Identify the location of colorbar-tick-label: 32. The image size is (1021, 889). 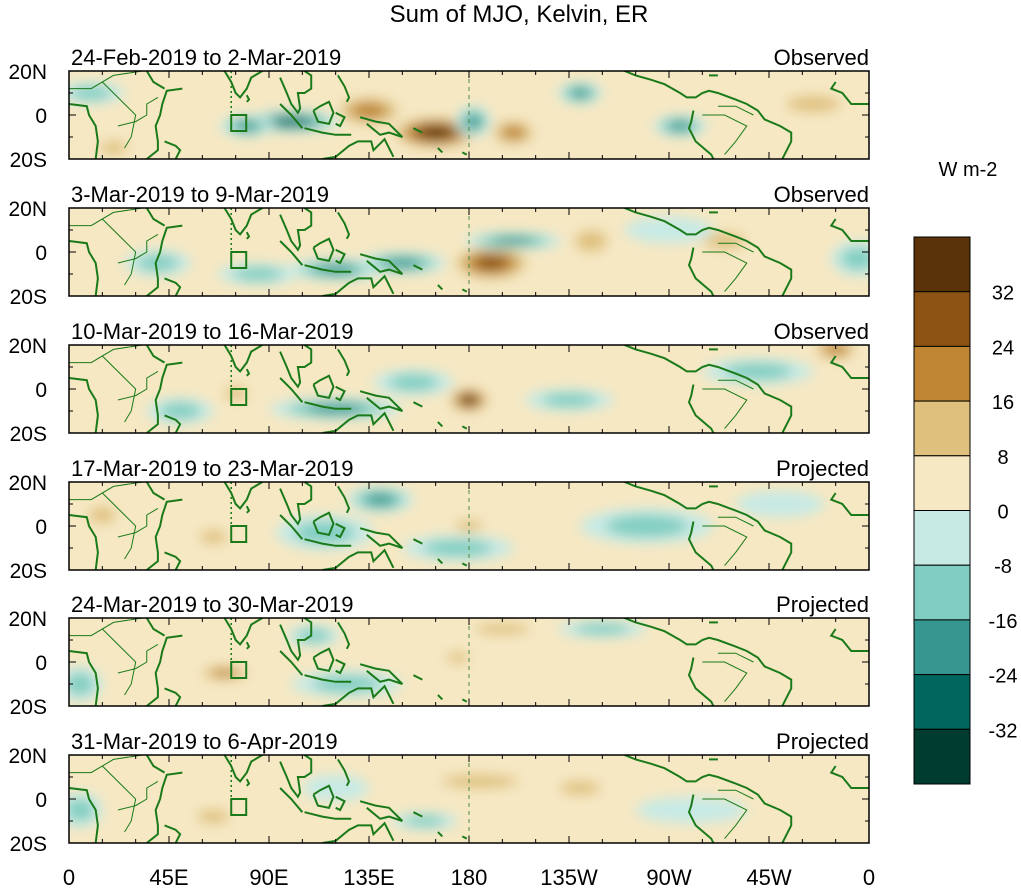
(1003, 294).